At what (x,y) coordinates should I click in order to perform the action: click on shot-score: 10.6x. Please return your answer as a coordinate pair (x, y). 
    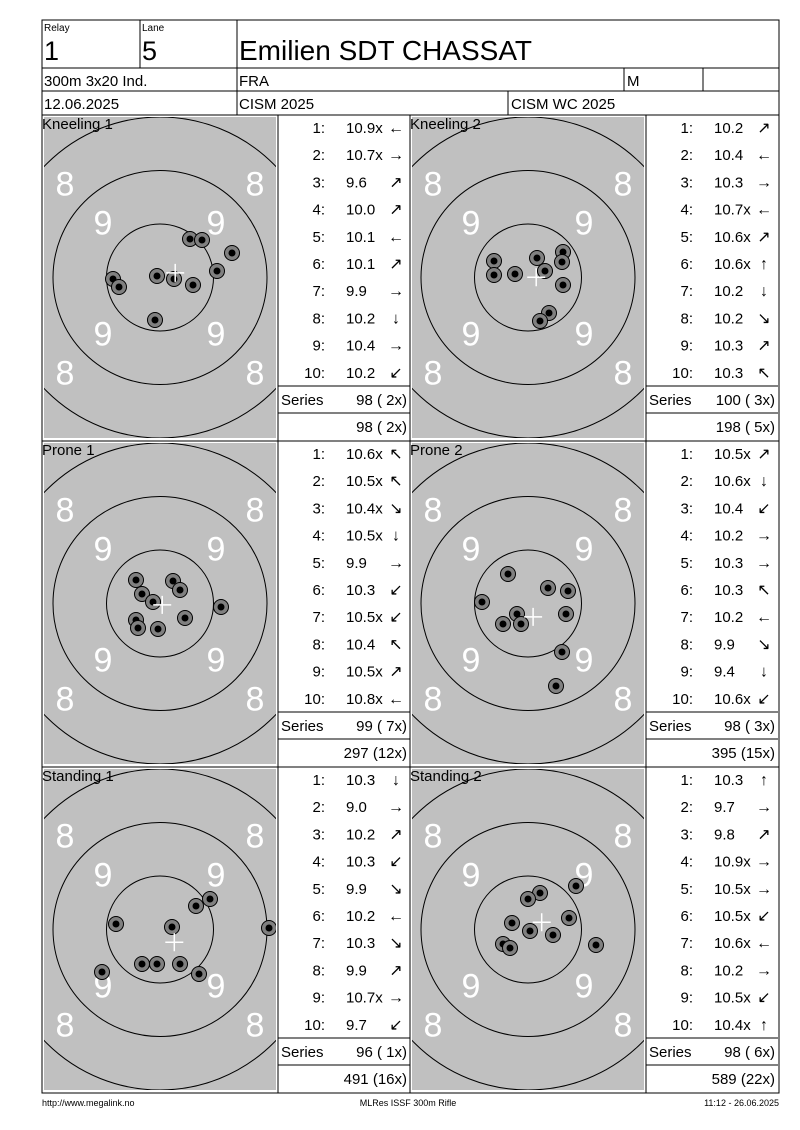
    Looking at the image, I should click on (732, 943).